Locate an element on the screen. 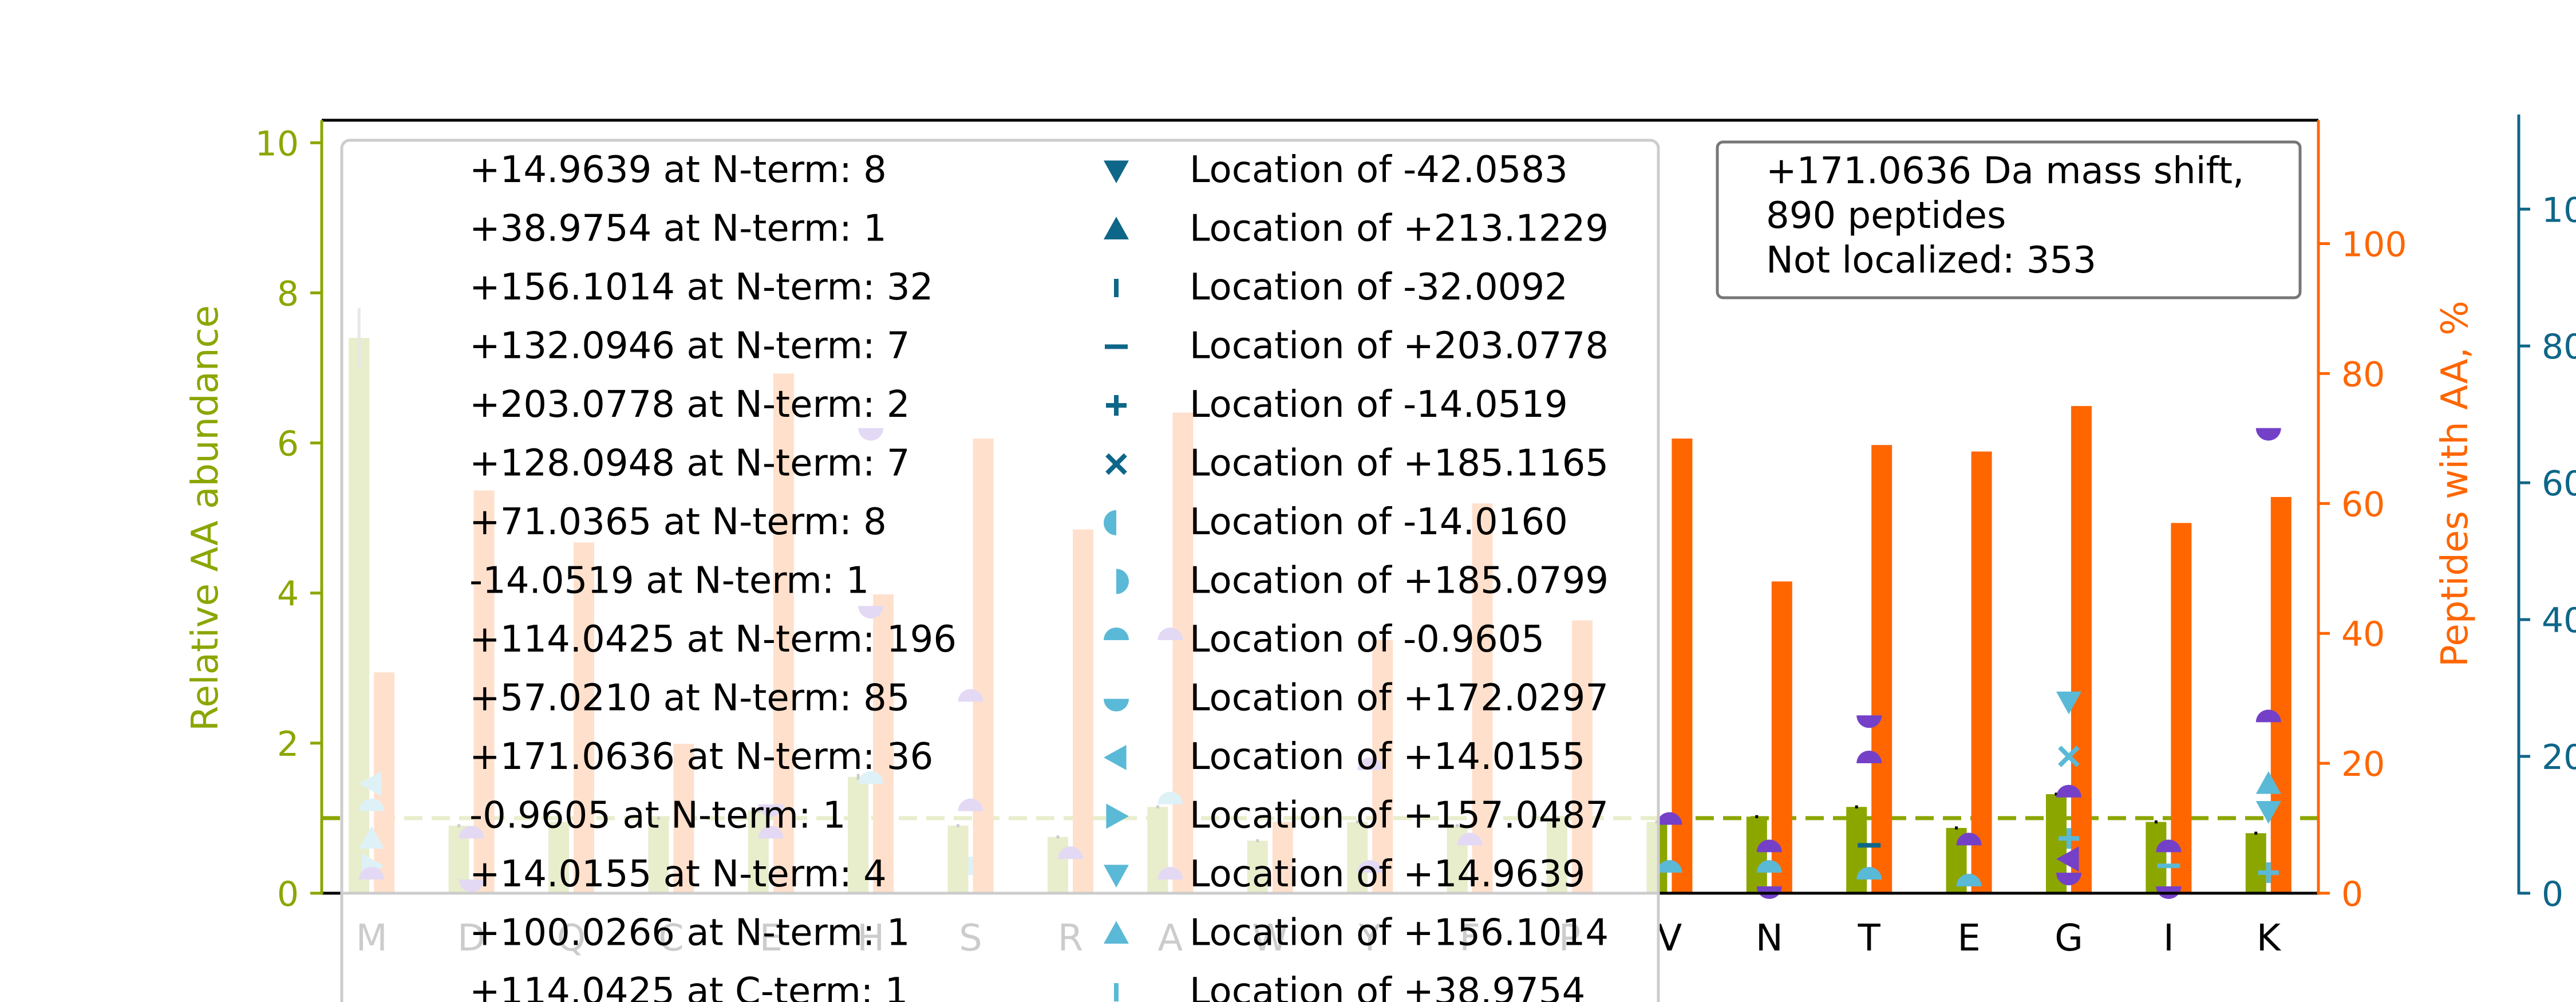 This screenshot has height=1002, width=2576. legend-entry: +14.0155 at N-term: 4 is located at coordinates (678, 874).